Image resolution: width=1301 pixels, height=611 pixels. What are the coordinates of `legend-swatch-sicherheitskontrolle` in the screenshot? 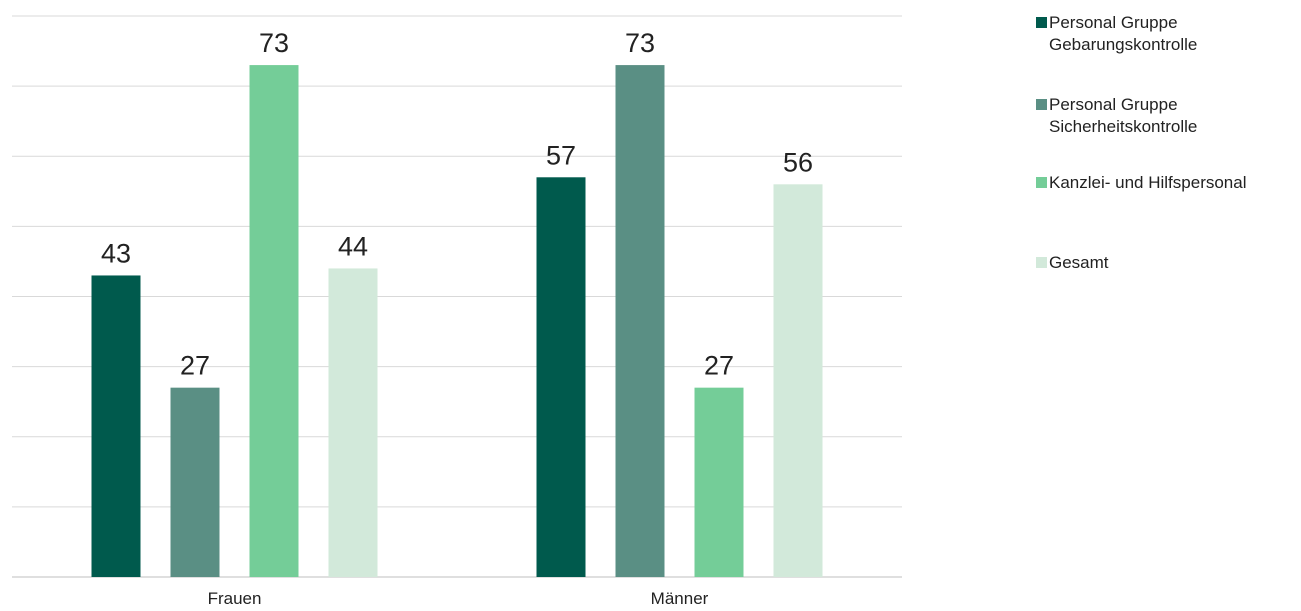 It's located at (1041, 104).